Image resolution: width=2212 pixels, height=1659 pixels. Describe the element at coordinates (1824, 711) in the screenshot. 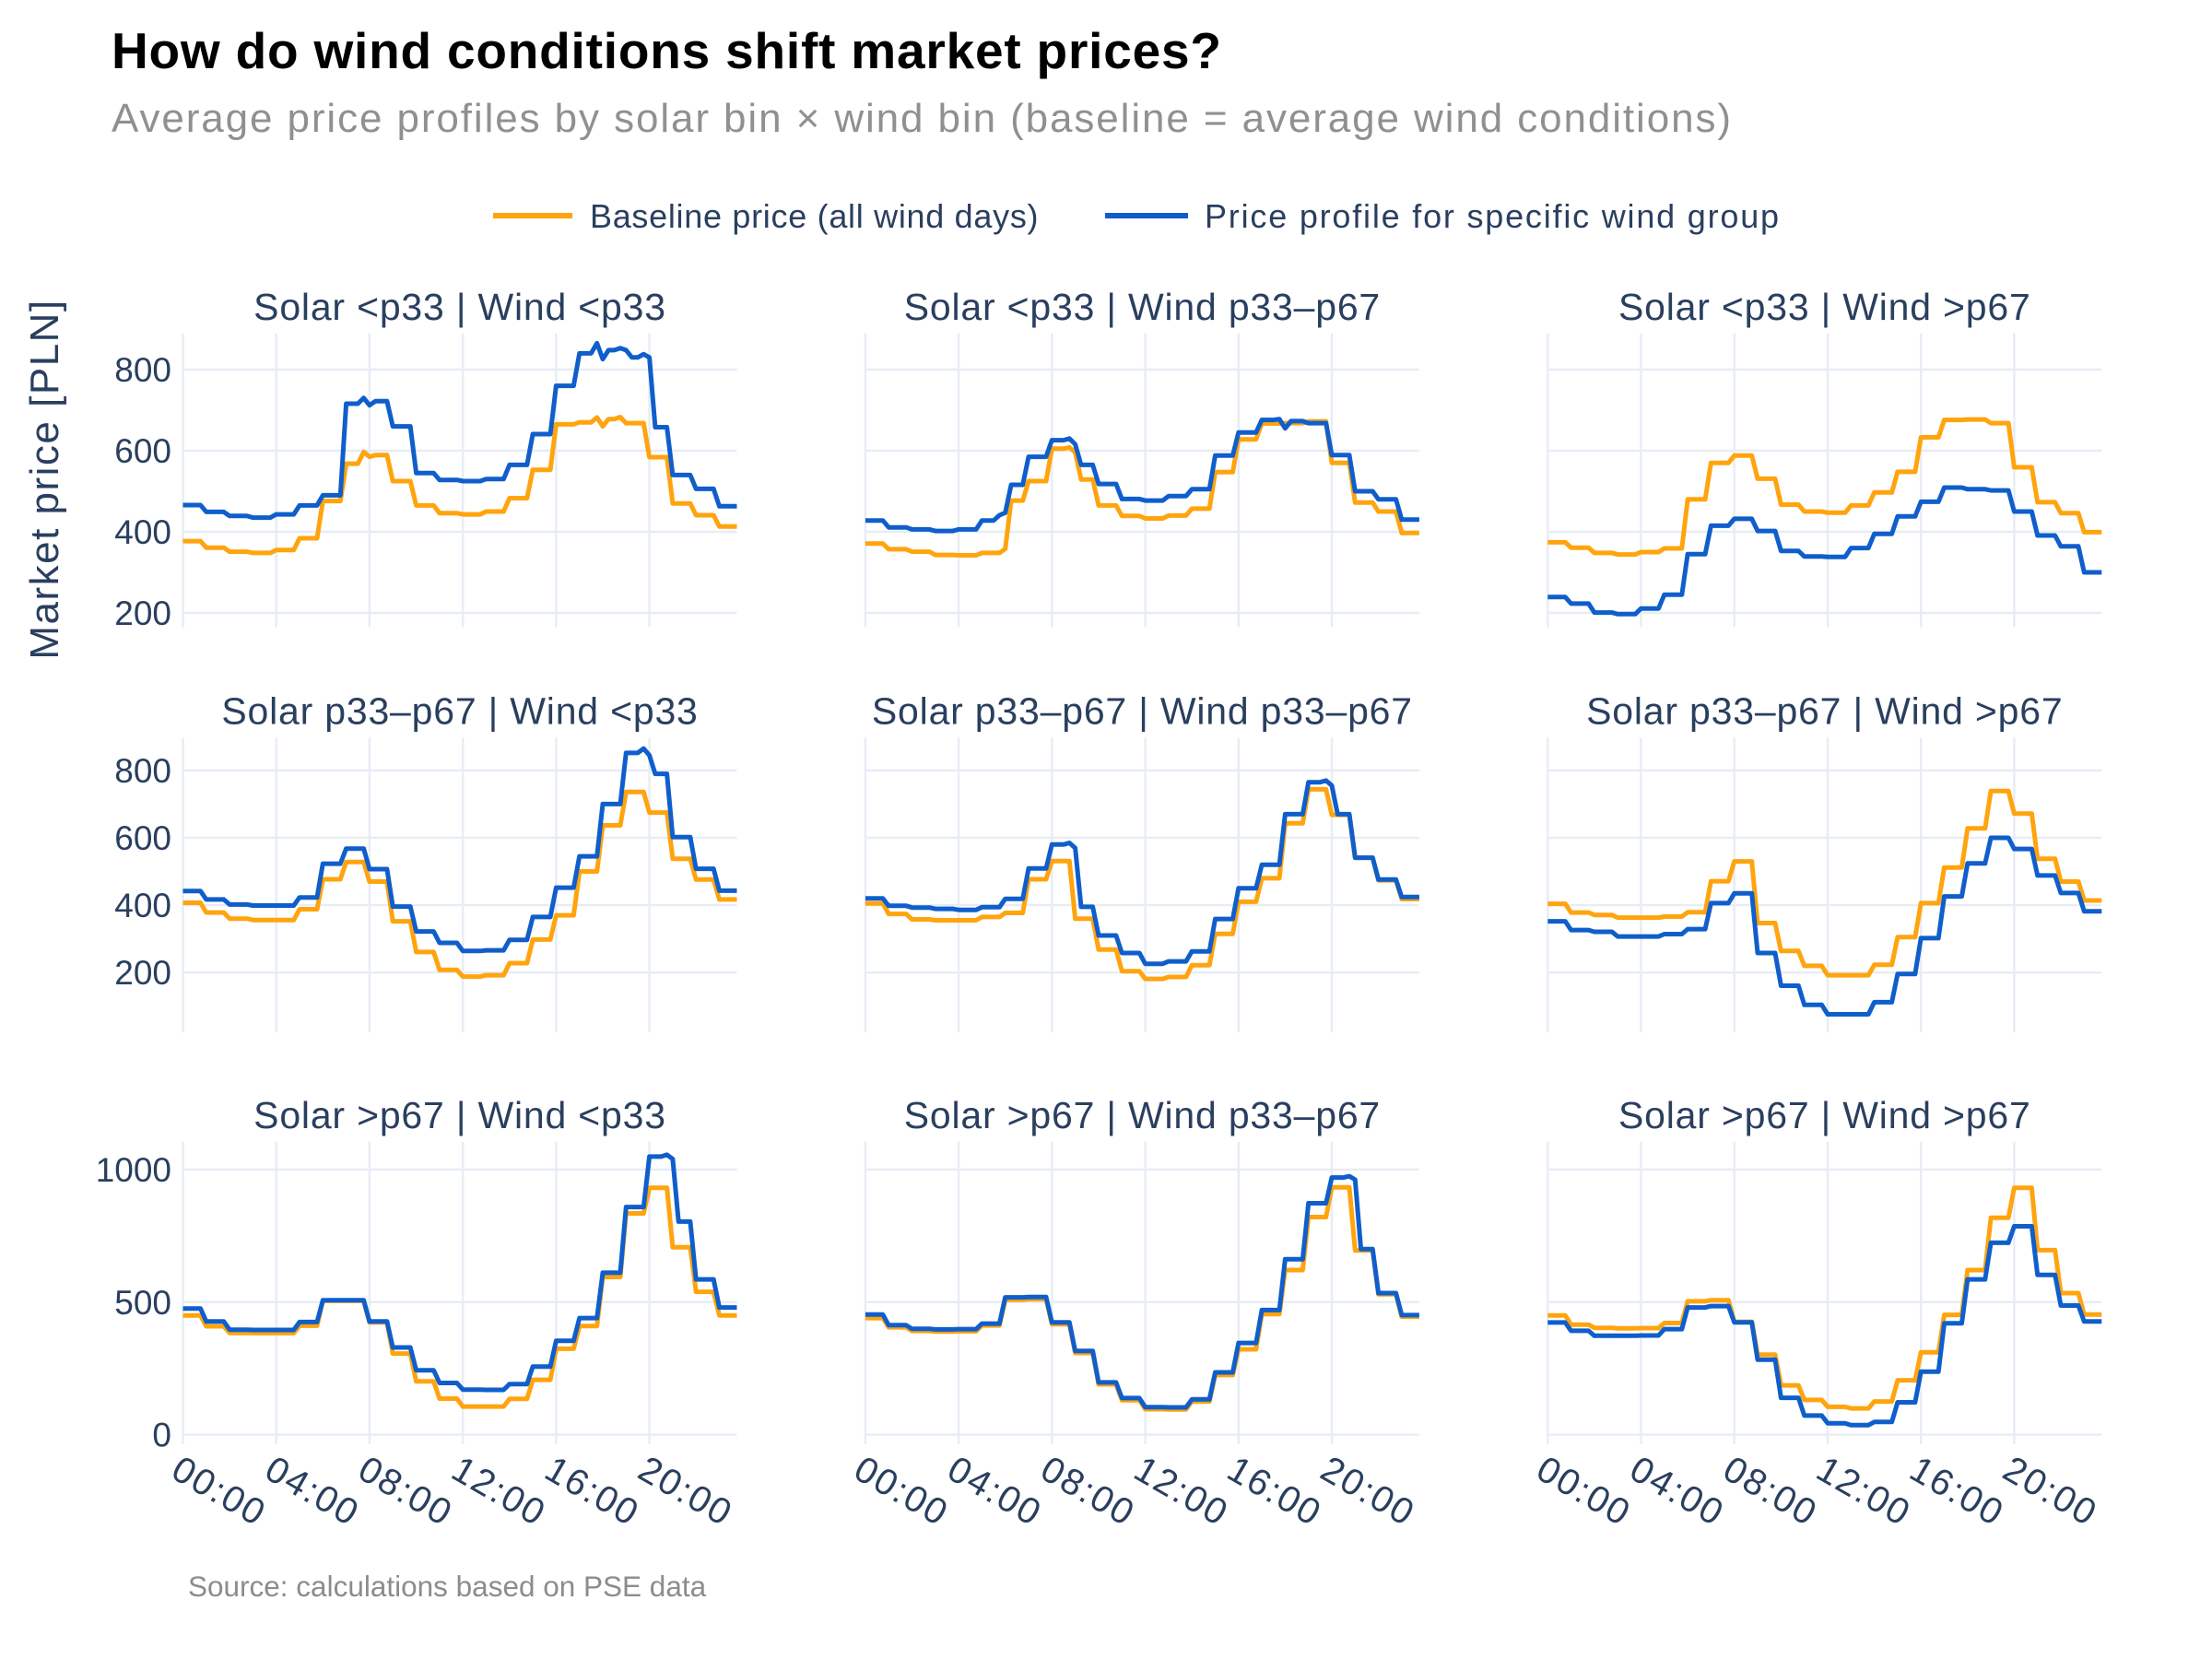

I see `svg-text: Solar p33–p67 | Wind >p67` at that location.